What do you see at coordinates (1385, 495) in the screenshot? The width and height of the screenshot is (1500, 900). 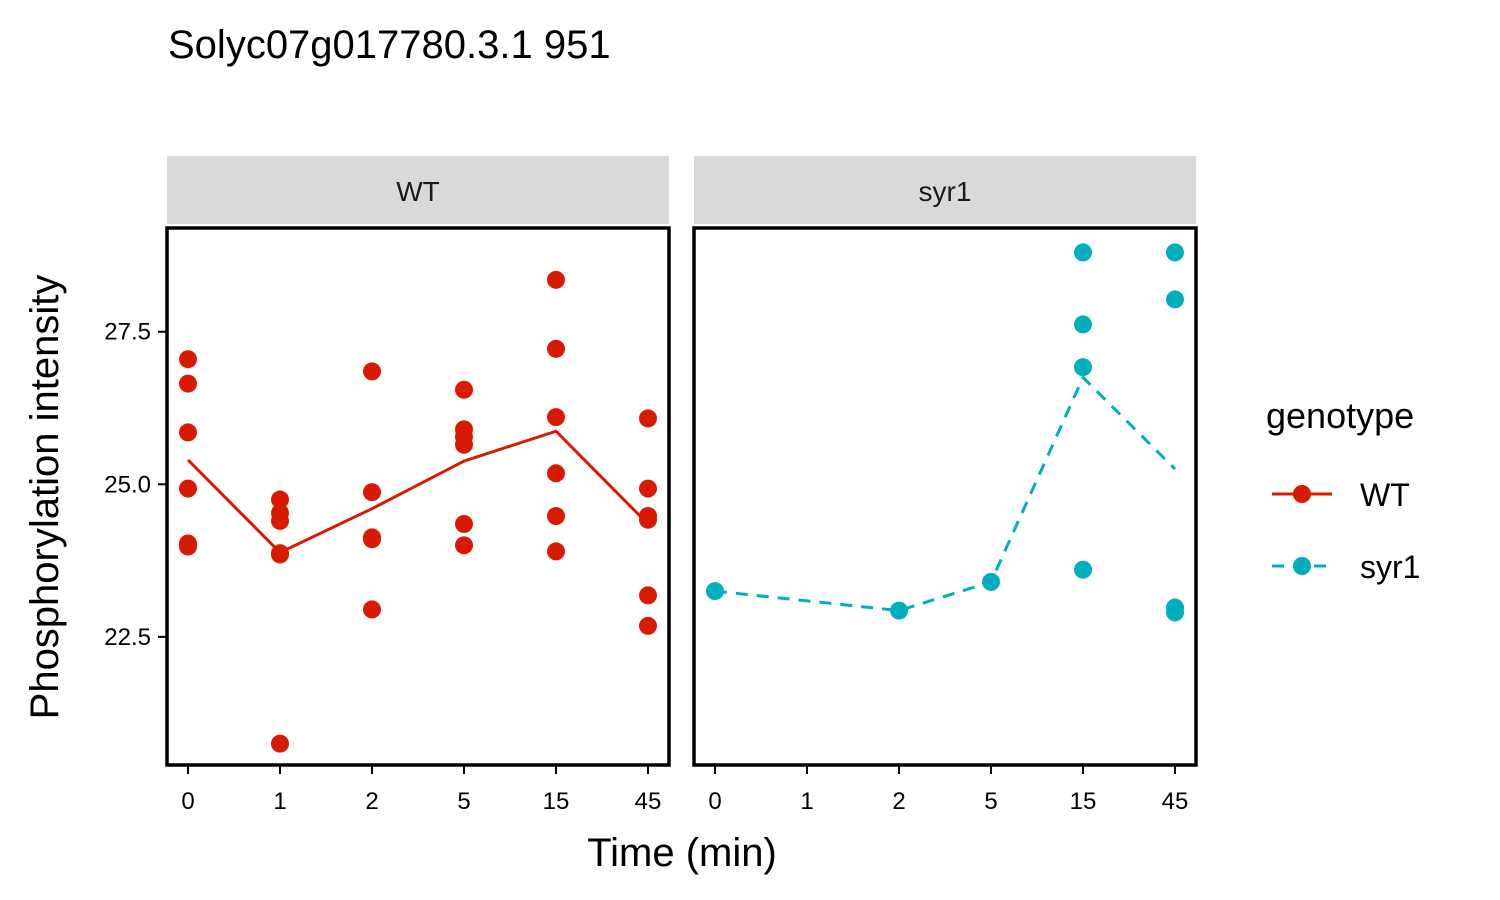 I see `legend-label: WT` at bounding box center [1385, 495].